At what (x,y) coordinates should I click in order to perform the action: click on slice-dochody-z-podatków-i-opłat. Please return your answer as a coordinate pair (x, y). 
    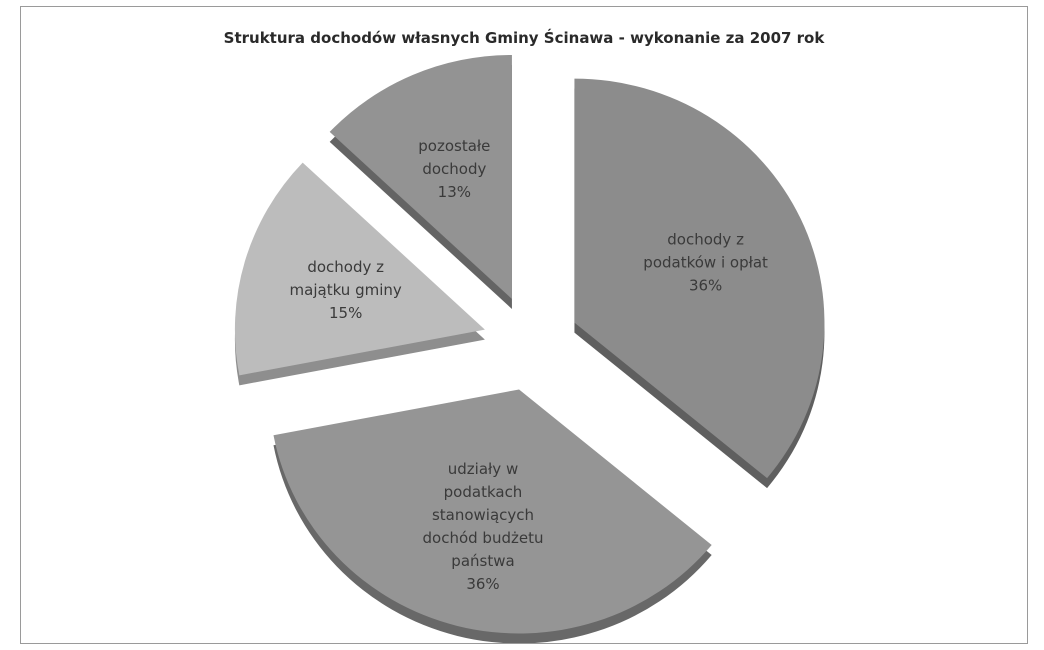
    Looking at the image, I should click on (699, 278).